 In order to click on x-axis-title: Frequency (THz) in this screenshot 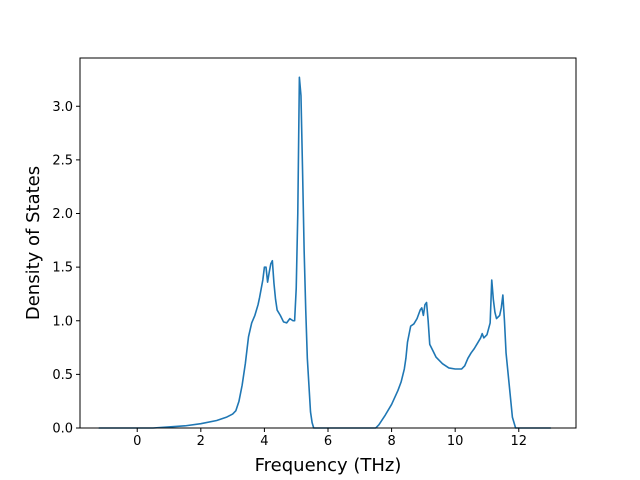, I will do `click(328, 465)`.